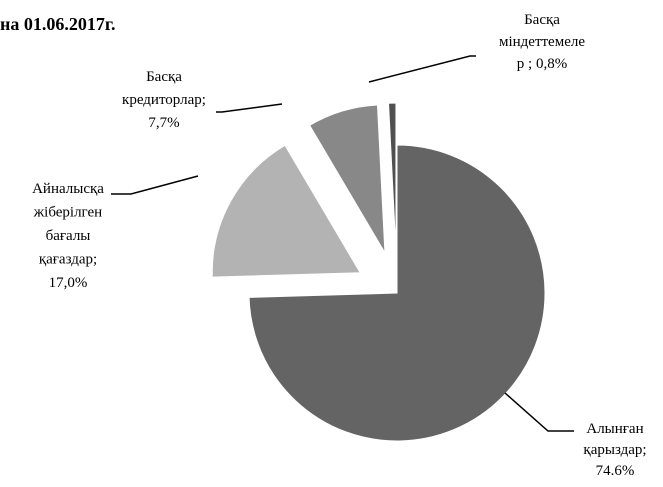  Describe the element at coordinates (614, 429) in the screenshot. I see `slice-label-line: Алынған` at that location.